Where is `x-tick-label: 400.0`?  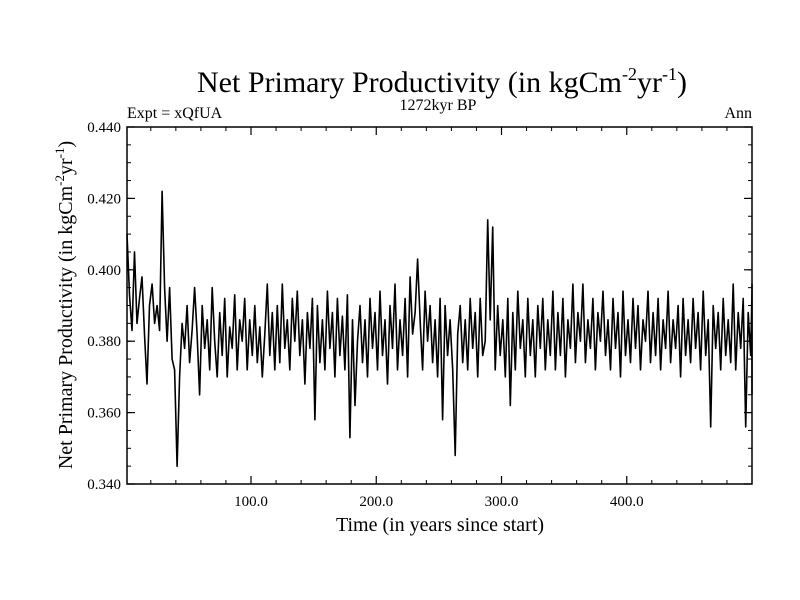 x-tick-label: 400.0 is located at coordinates (627, 502).